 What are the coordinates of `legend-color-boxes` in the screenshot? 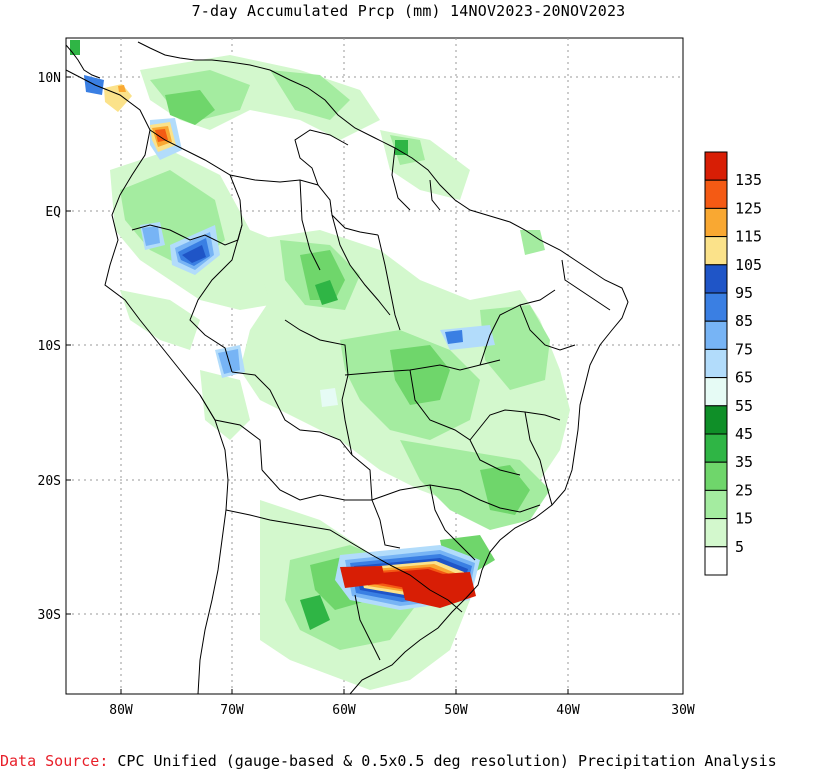 It's located at (716, 363).